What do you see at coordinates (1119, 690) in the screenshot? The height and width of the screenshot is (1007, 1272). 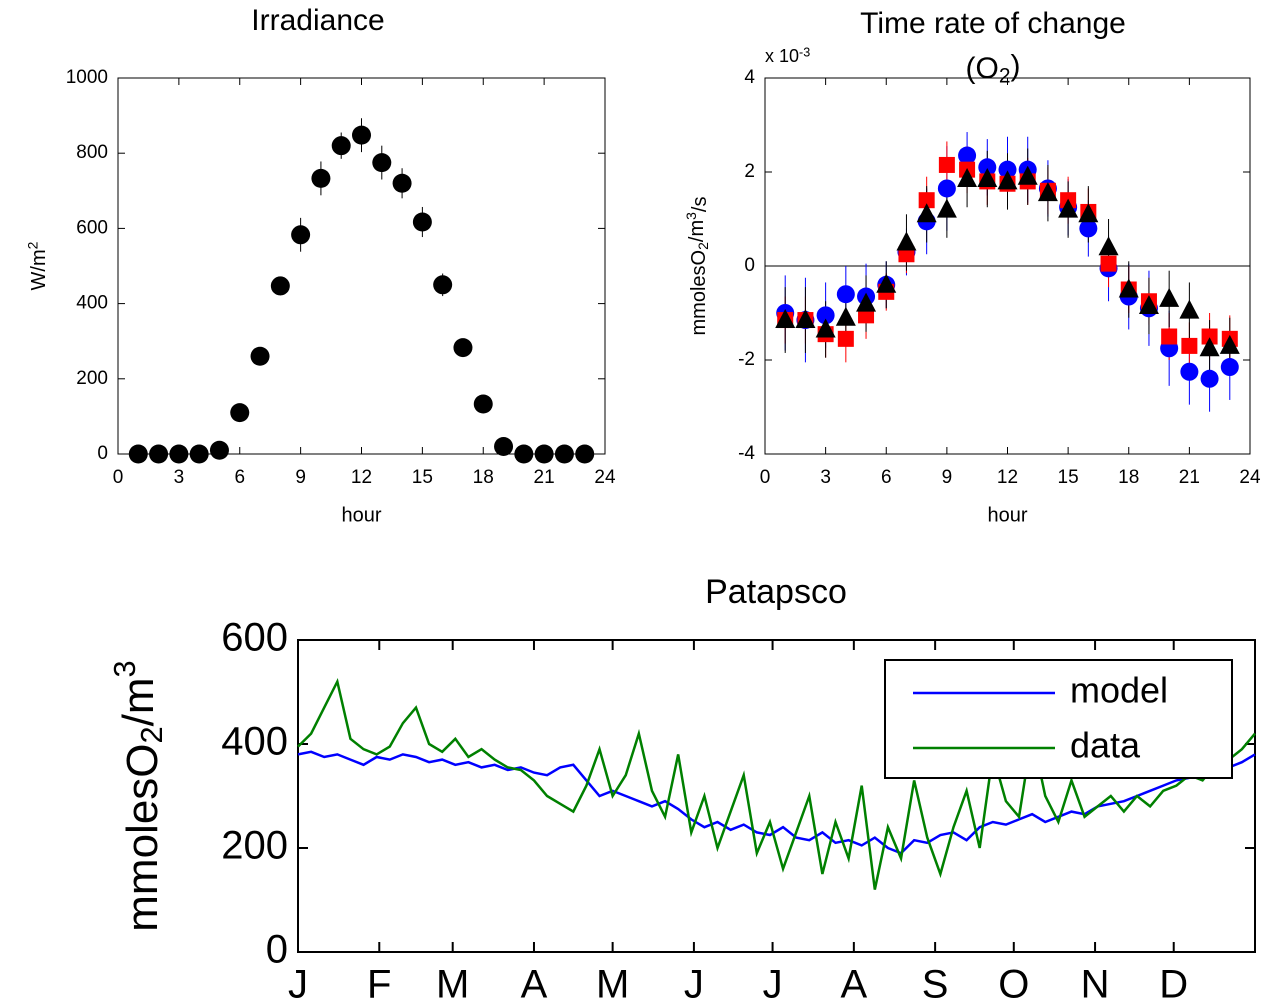 I see `legend-label: model` at bounding box center [1119, 690].